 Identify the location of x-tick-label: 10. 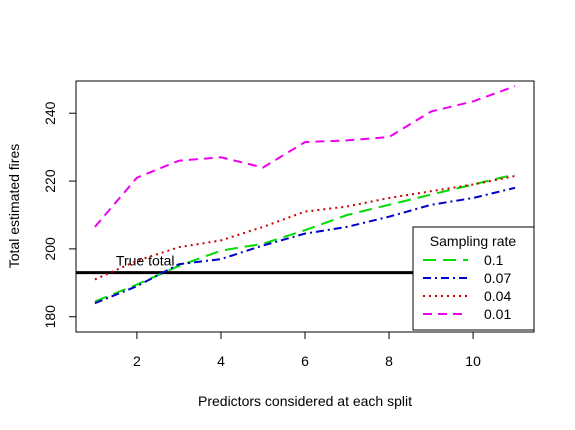
(473, 361).